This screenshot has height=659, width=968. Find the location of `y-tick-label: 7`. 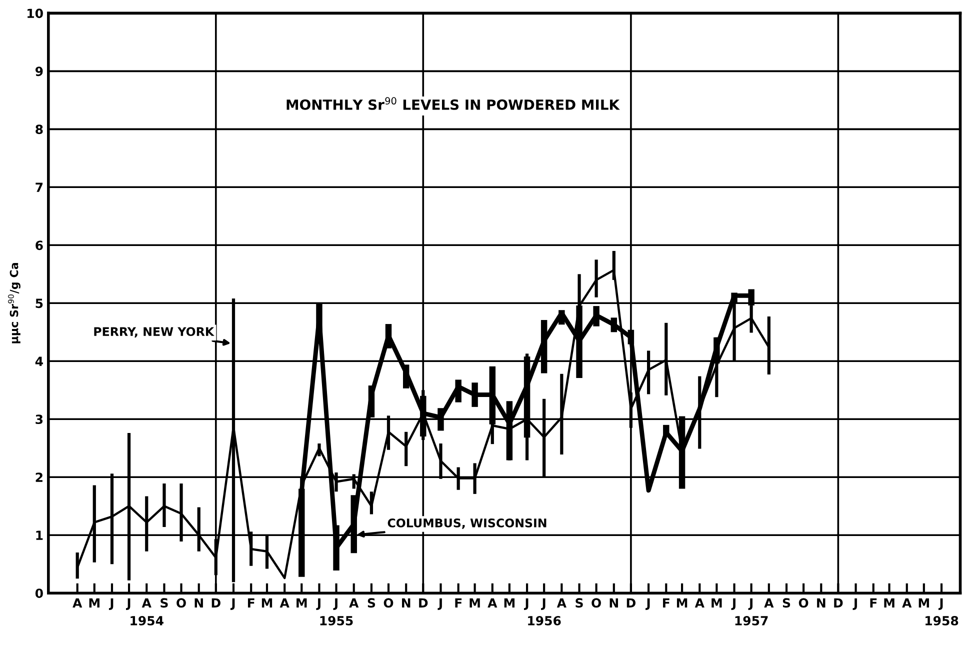

y-tick-label: 7 is located at coordinates (39, 187).